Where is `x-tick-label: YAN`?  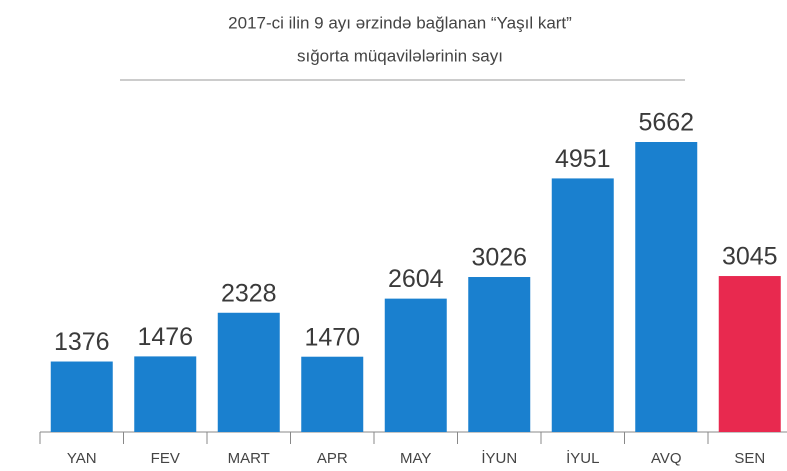
x-tick-label: YAN is located at coordinates (82, 458).